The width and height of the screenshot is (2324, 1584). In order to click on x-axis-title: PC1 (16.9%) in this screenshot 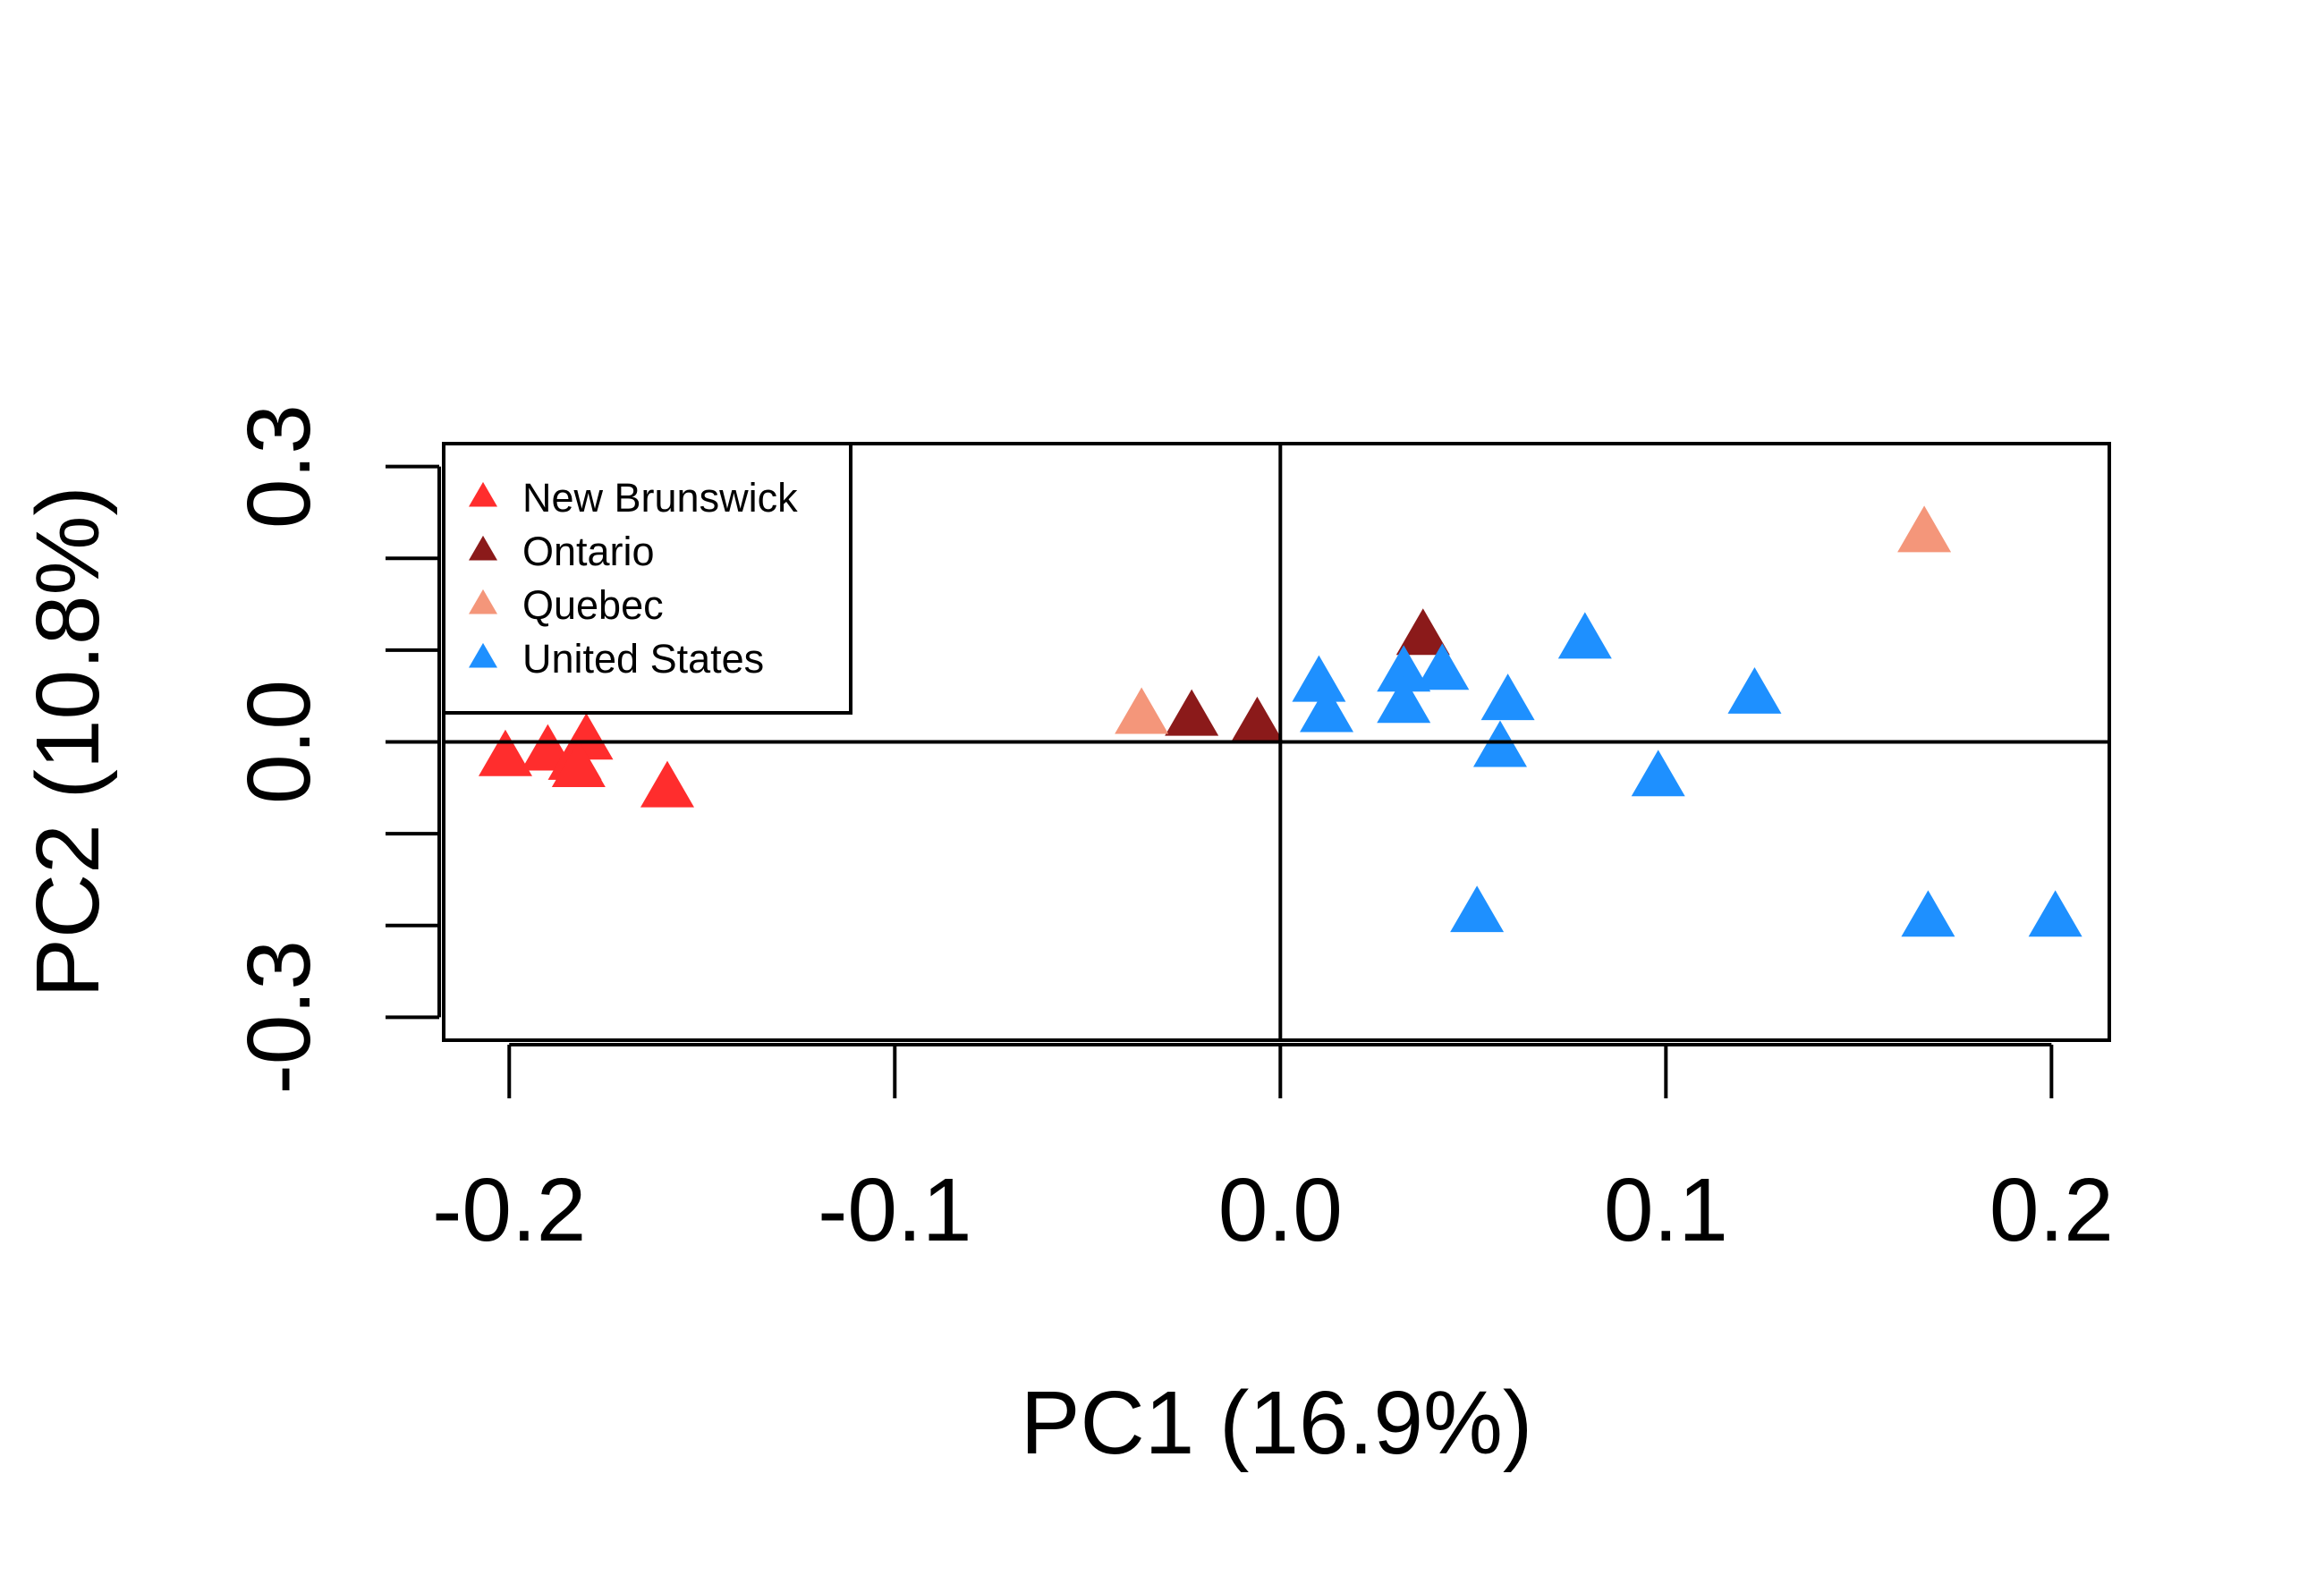, I will do `click(1277, 1423)`.